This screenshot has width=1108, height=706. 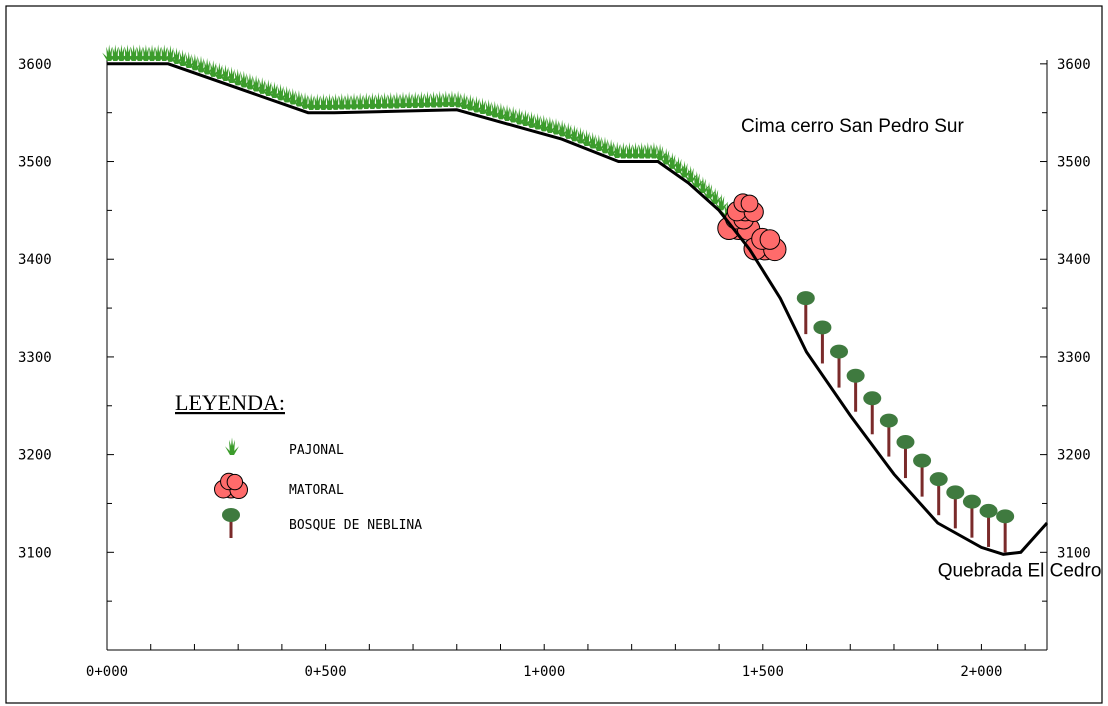 I want to click on y-tick-label-left: 3500, so click(x=35, y=163).